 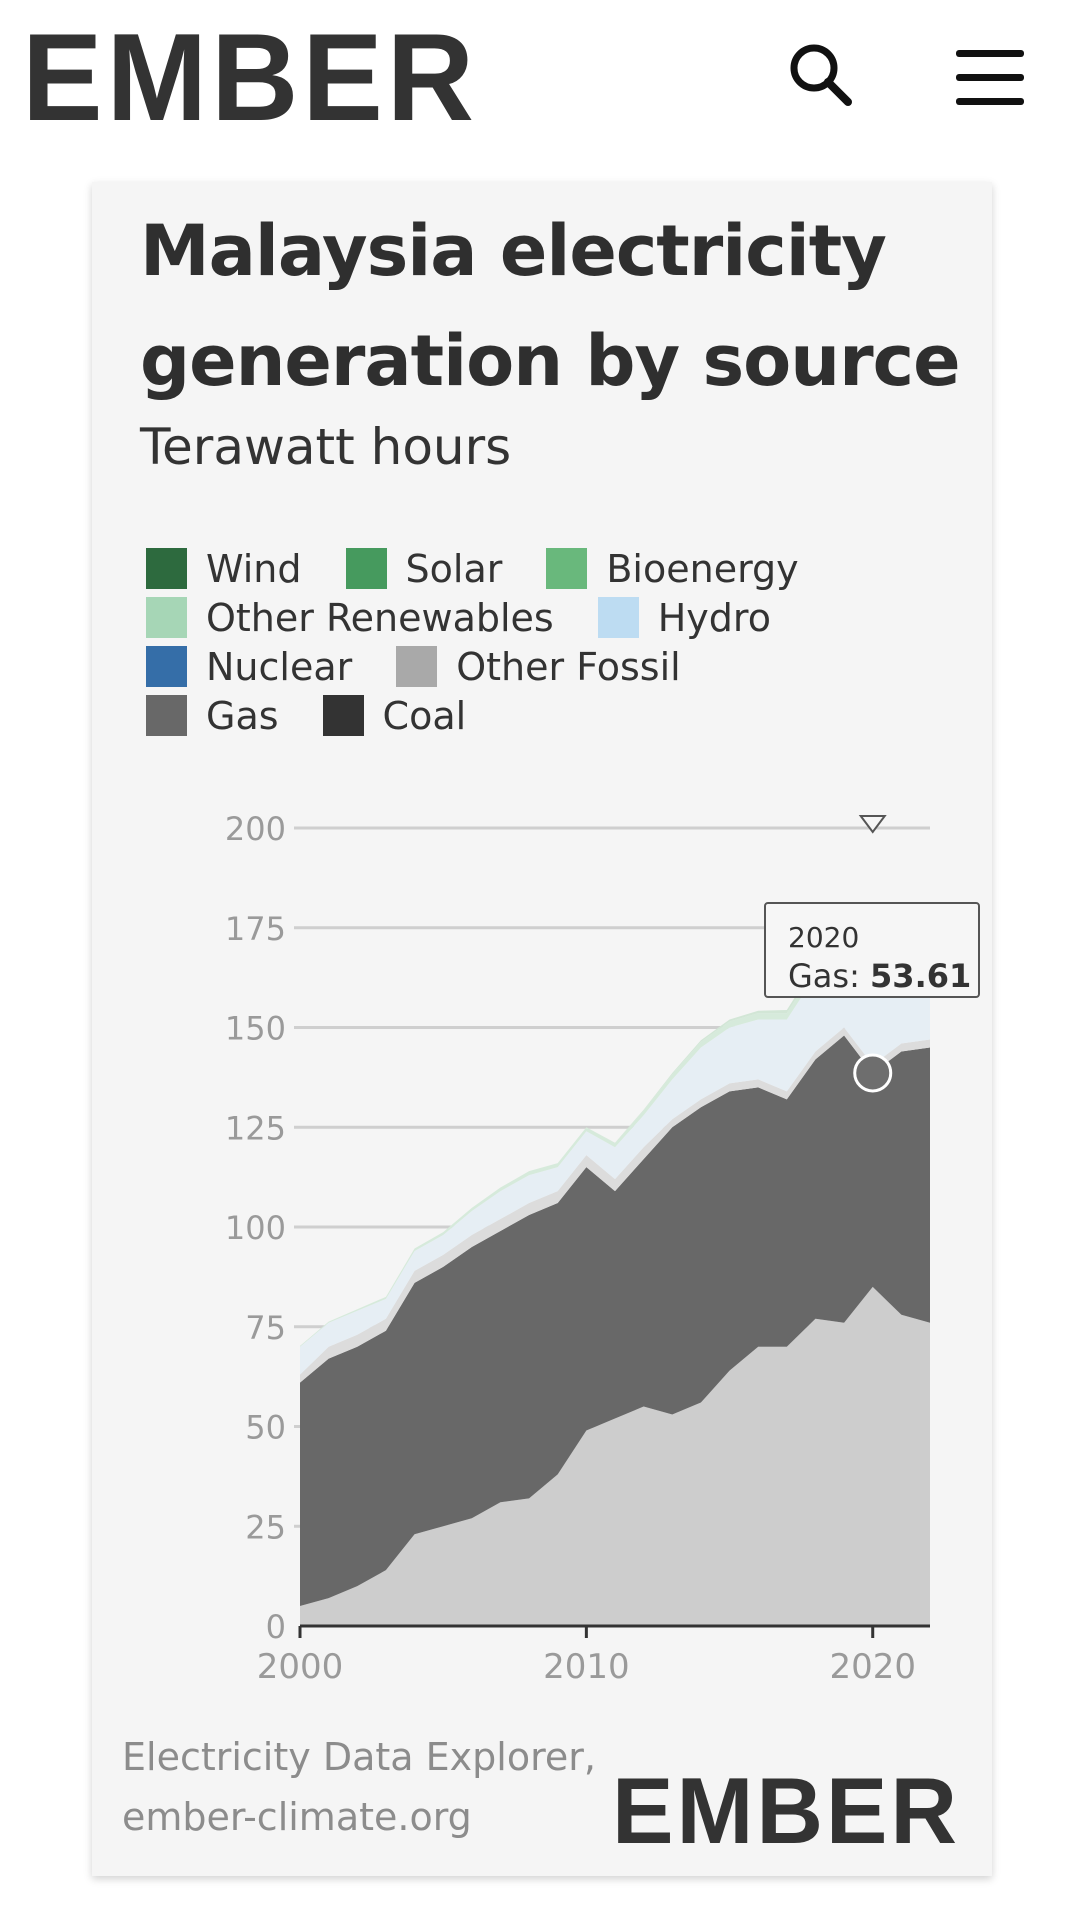 What do you see at coordinates (556, 617) in the screenshot?
I see `legend-row: Other Renewables Hydro` at bounding box center [556, 617].